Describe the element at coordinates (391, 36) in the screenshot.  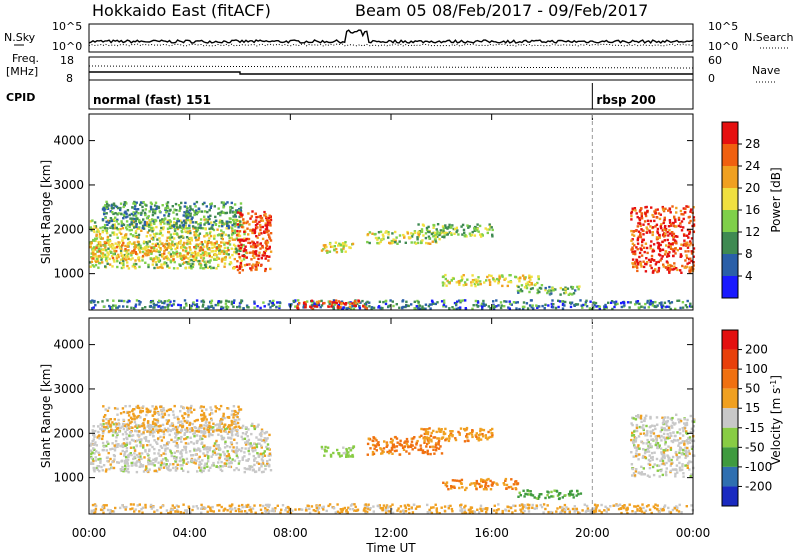
I see `noise-sky-series` at that location.